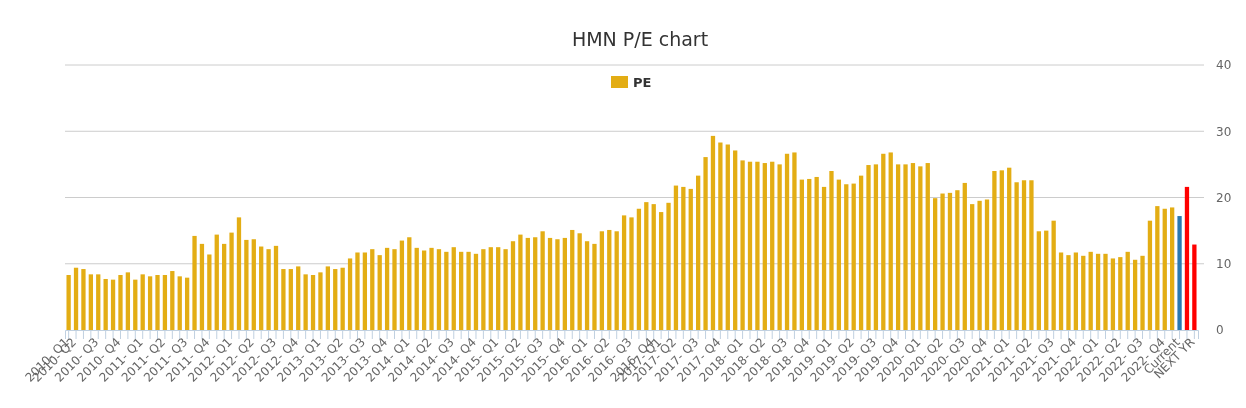 This screenshot has height=408, width=1246. What do you see at coordinates (640, 39) in the screenshot?
I see `chart-title: HMN P/E chart` at bounding box center [640, 39].